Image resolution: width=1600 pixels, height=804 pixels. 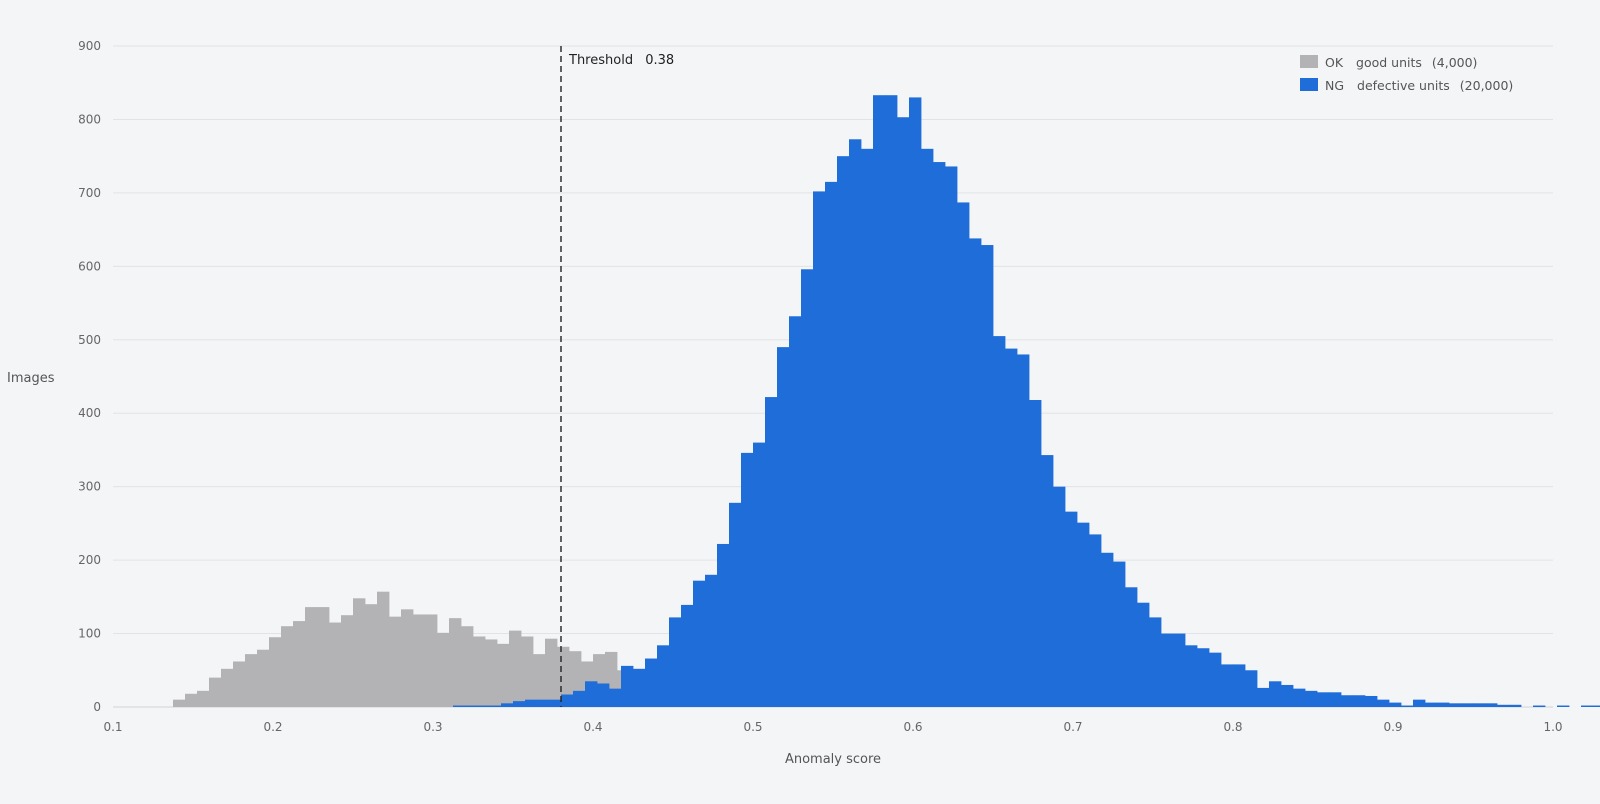 What do you see at coordinates (97, 707) in the screenshot?
I see `y-tick-label: 0` at bounding box center [97, 707].